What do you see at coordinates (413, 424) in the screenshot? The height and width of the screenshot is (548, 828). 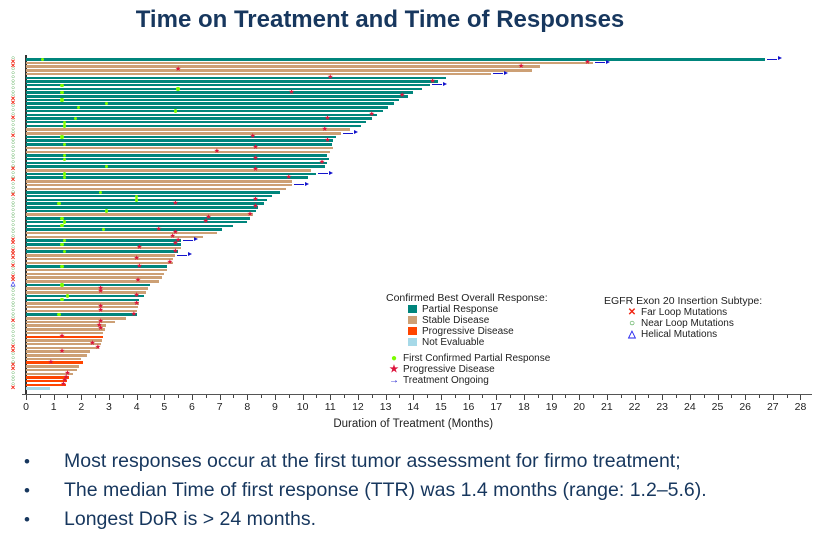 I see `x-axis-title: Duration of Treatment (Months)` at bounding box center [413, 424].